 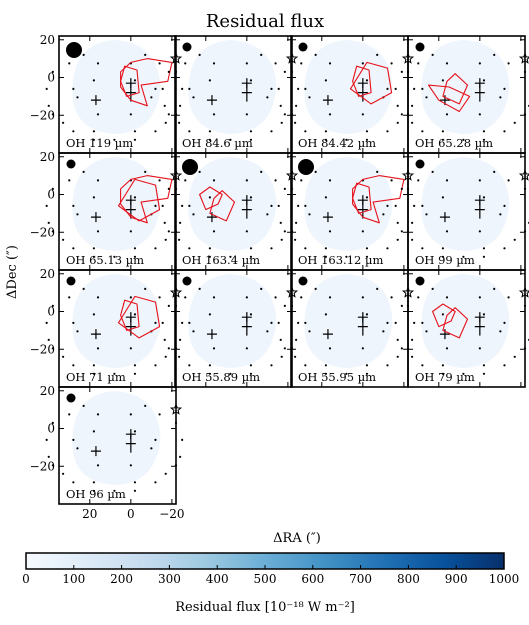 I want to click on panel-label: OH 65.13 µm, so click(x=105, y=260).